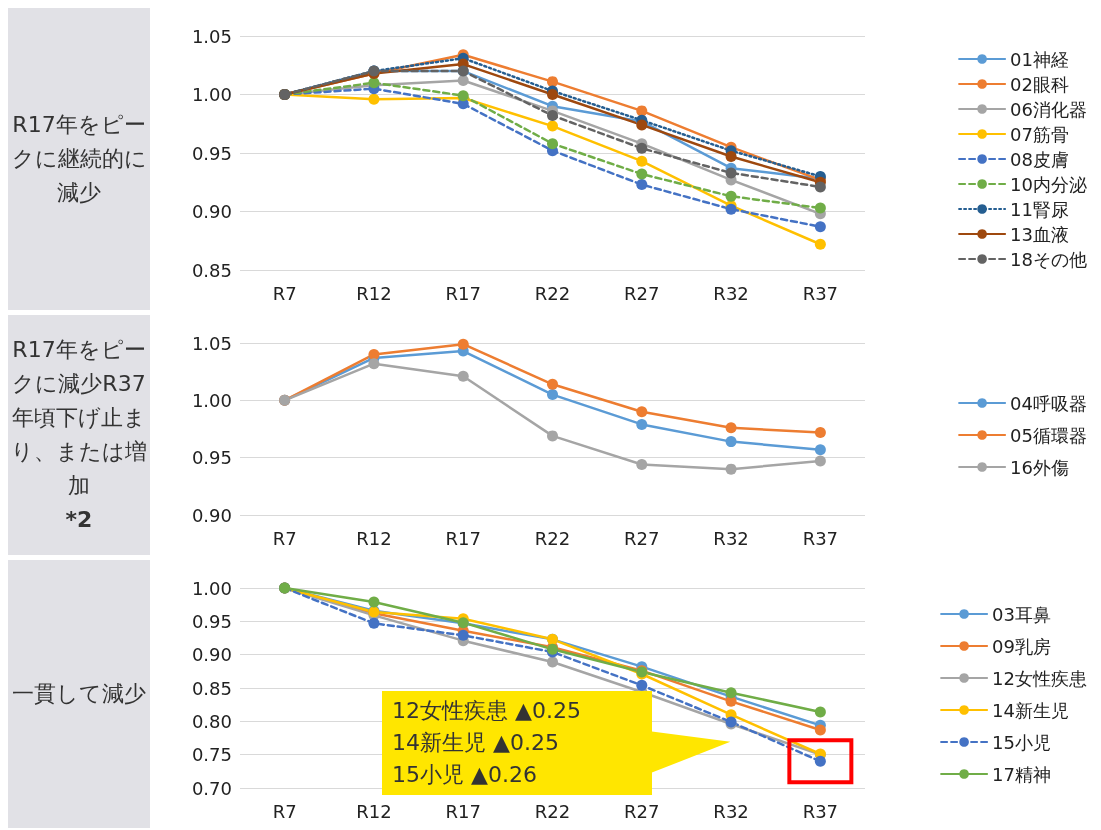 The image size is (1101, 830). I want to click on legend-label: 12女性疾患, so click(1039, 678).